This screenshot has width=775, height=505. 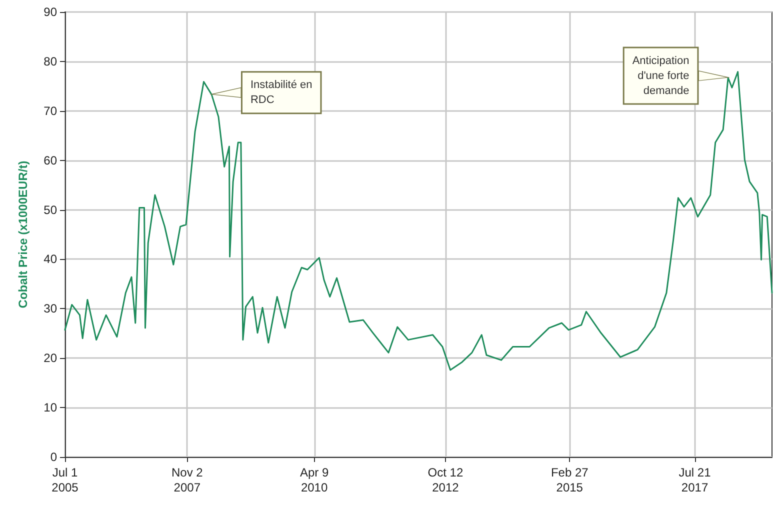 What do you see at coordinates (314, 480) in the screenshot?
I see `x-tick-label: Apr 9 2010` at bounding box center [314, 480].